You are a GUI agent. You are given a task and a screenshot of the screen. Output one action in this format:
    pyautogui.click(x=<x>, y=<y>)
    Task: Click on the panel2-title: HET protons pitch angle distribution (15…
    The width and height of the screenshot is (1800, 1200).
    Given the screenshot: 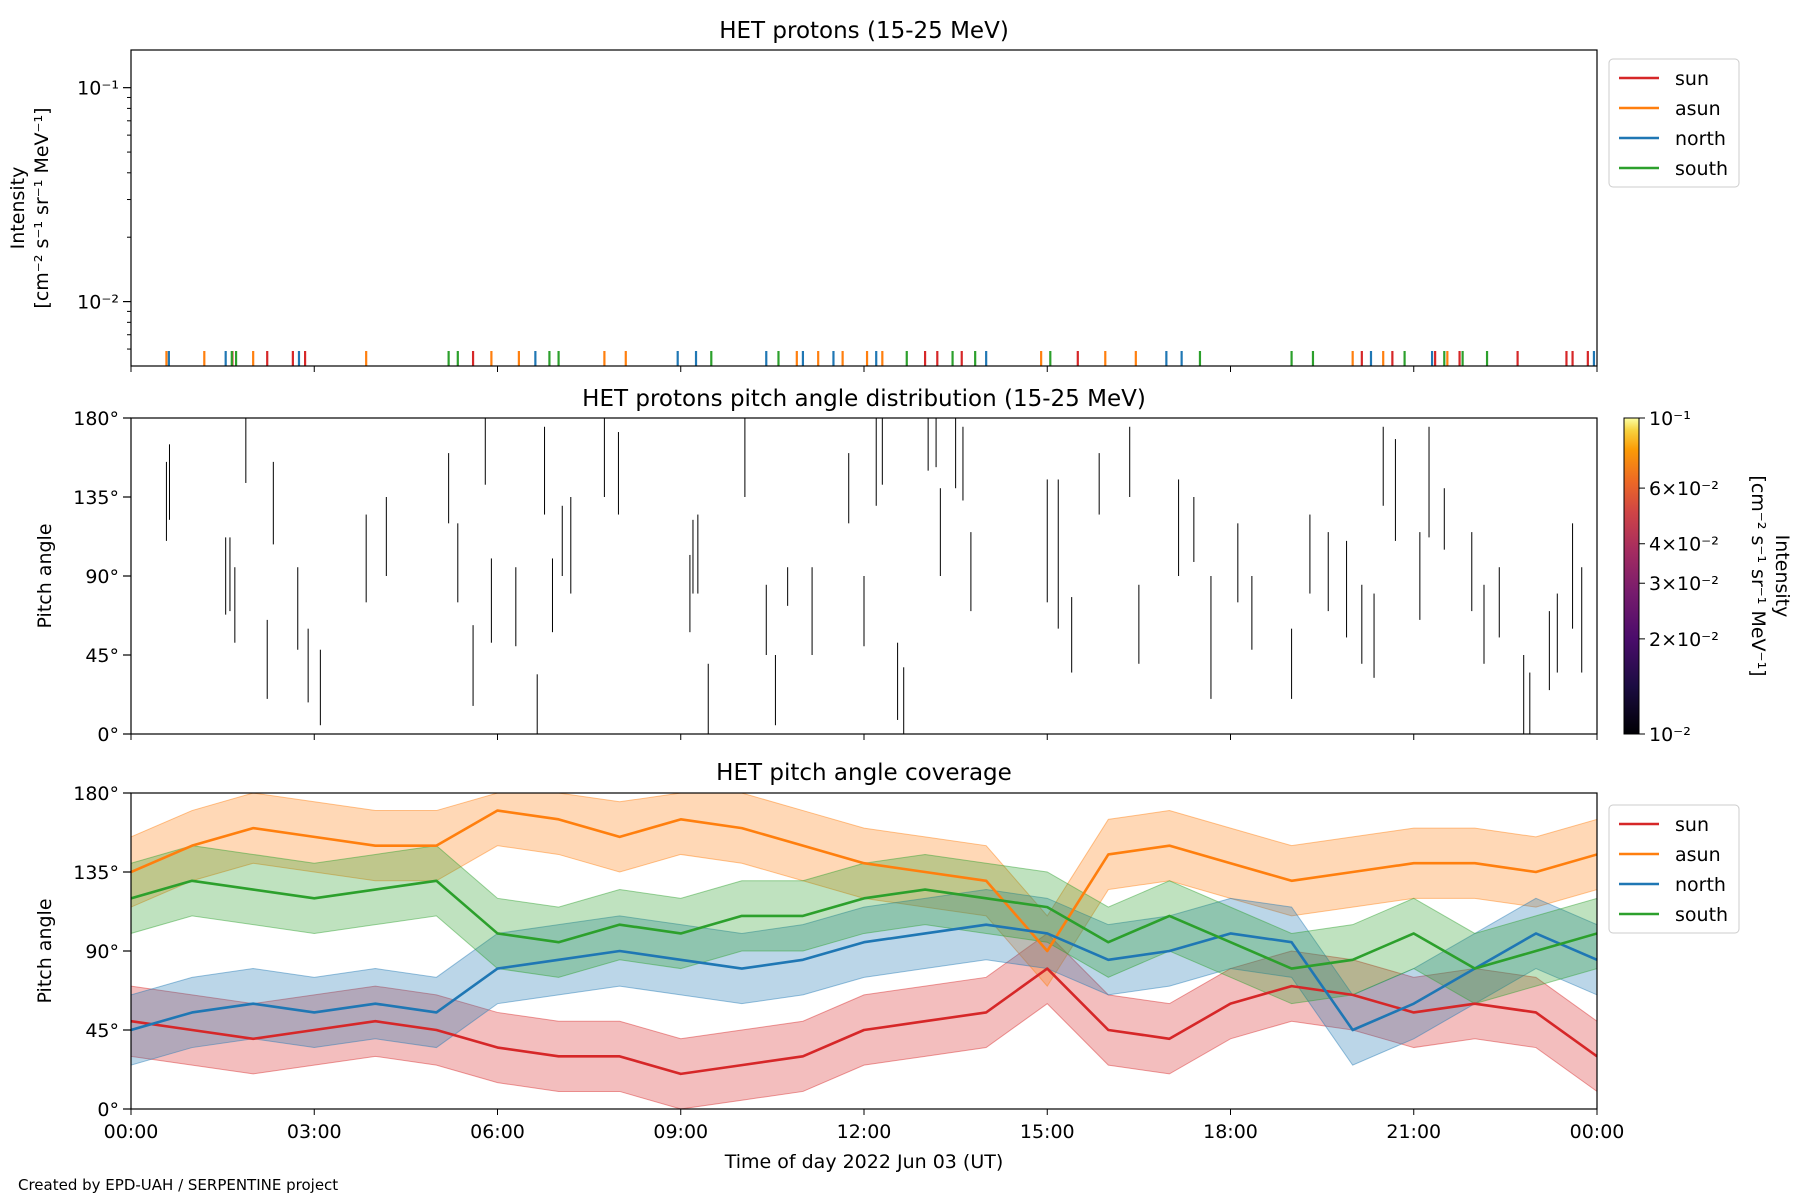 What is the action you would take?
    pyautogui.click(x=864, y=399)
    